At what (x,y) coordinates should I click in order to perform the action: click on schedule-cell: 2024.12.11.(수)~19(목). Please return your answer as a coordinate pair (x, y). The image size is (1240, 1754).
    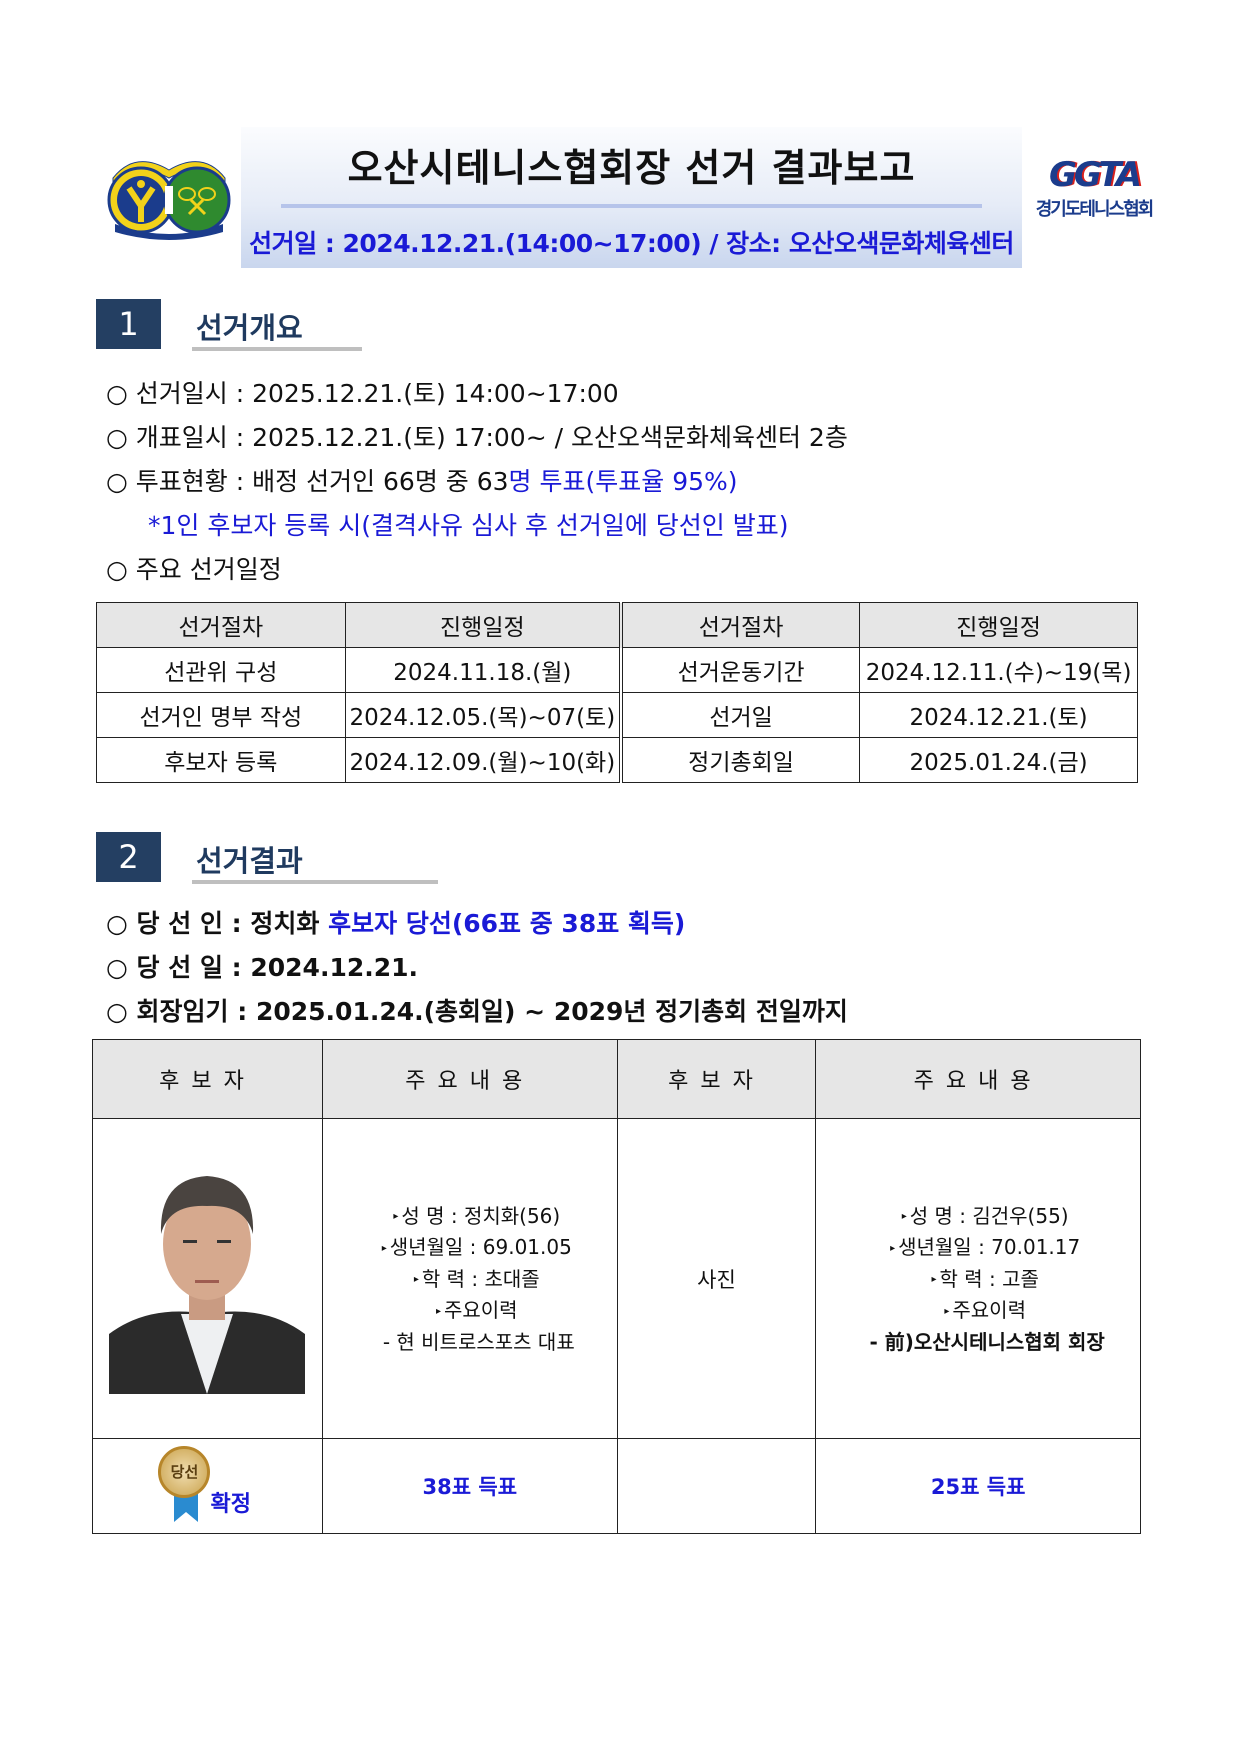
    Looking at the image, I should click on (998, 670).